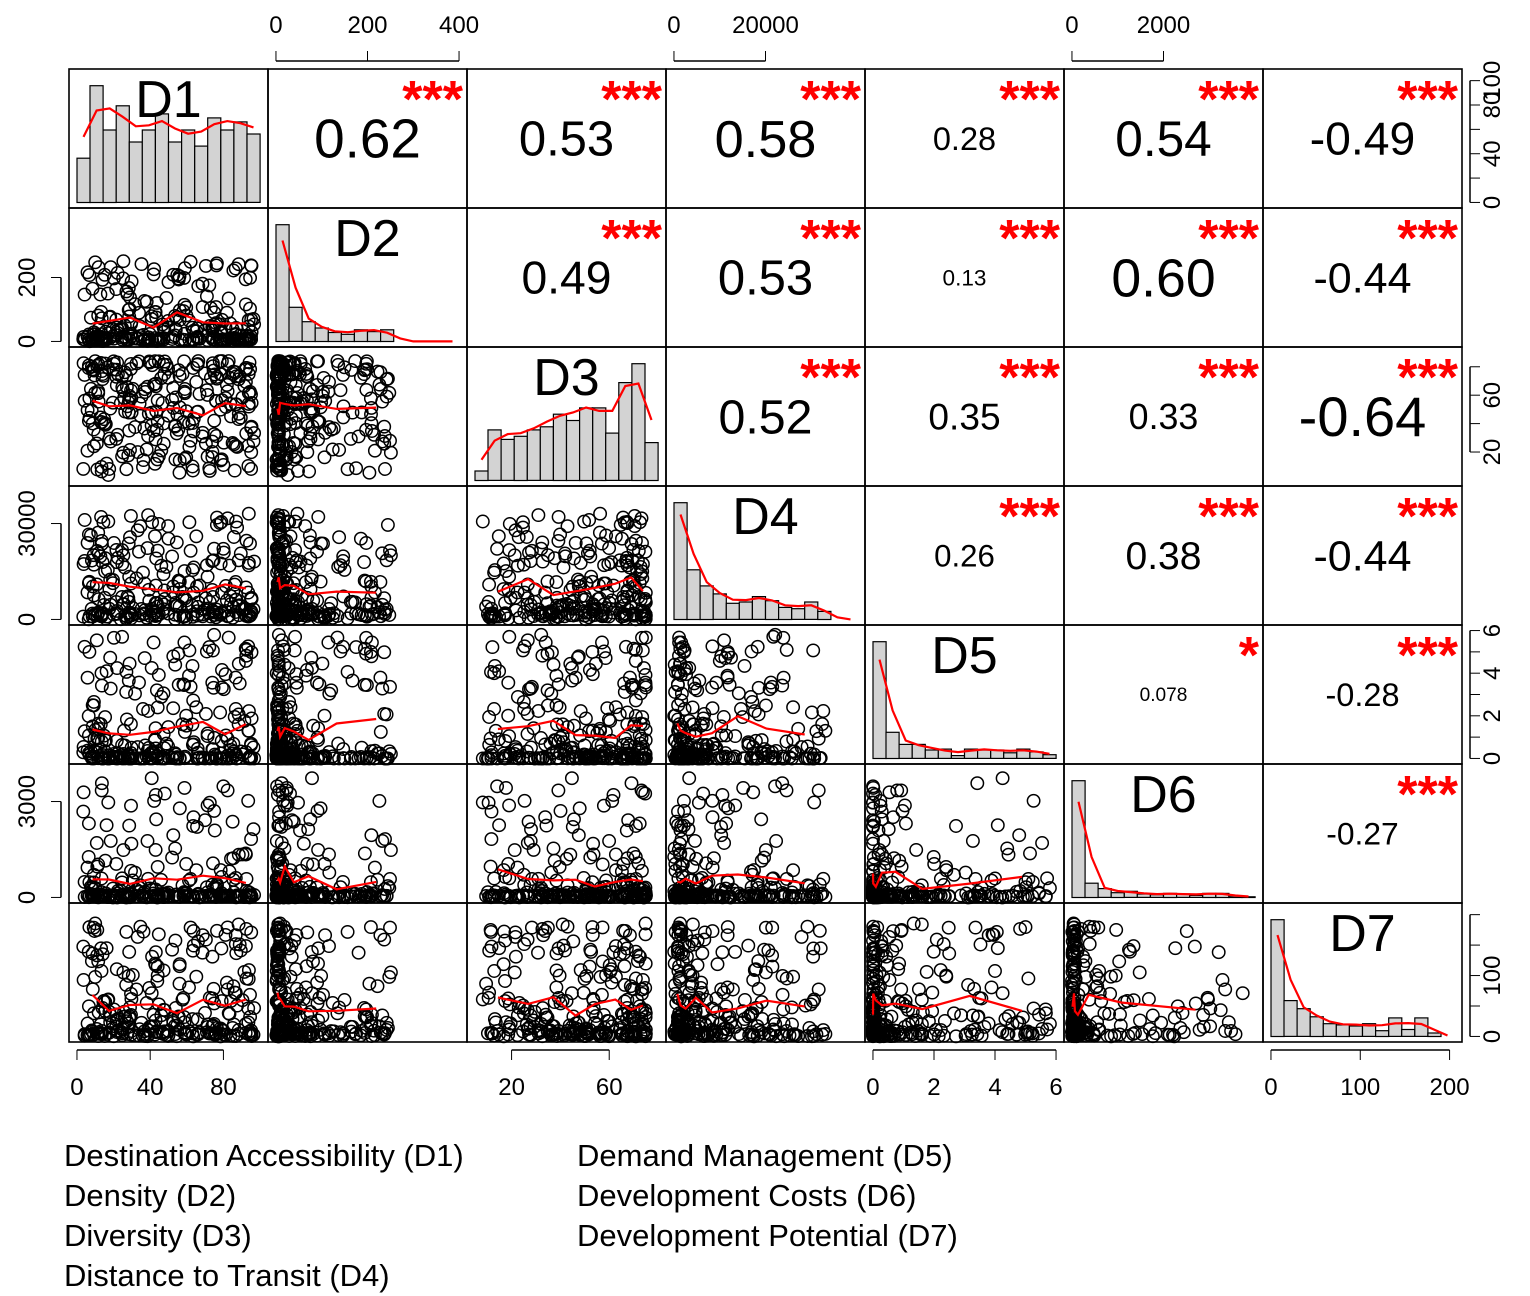 This screenshot has width=1530, height=1296. I want to click on scatter-panel-D6-vs-D4, so click(750, 838).